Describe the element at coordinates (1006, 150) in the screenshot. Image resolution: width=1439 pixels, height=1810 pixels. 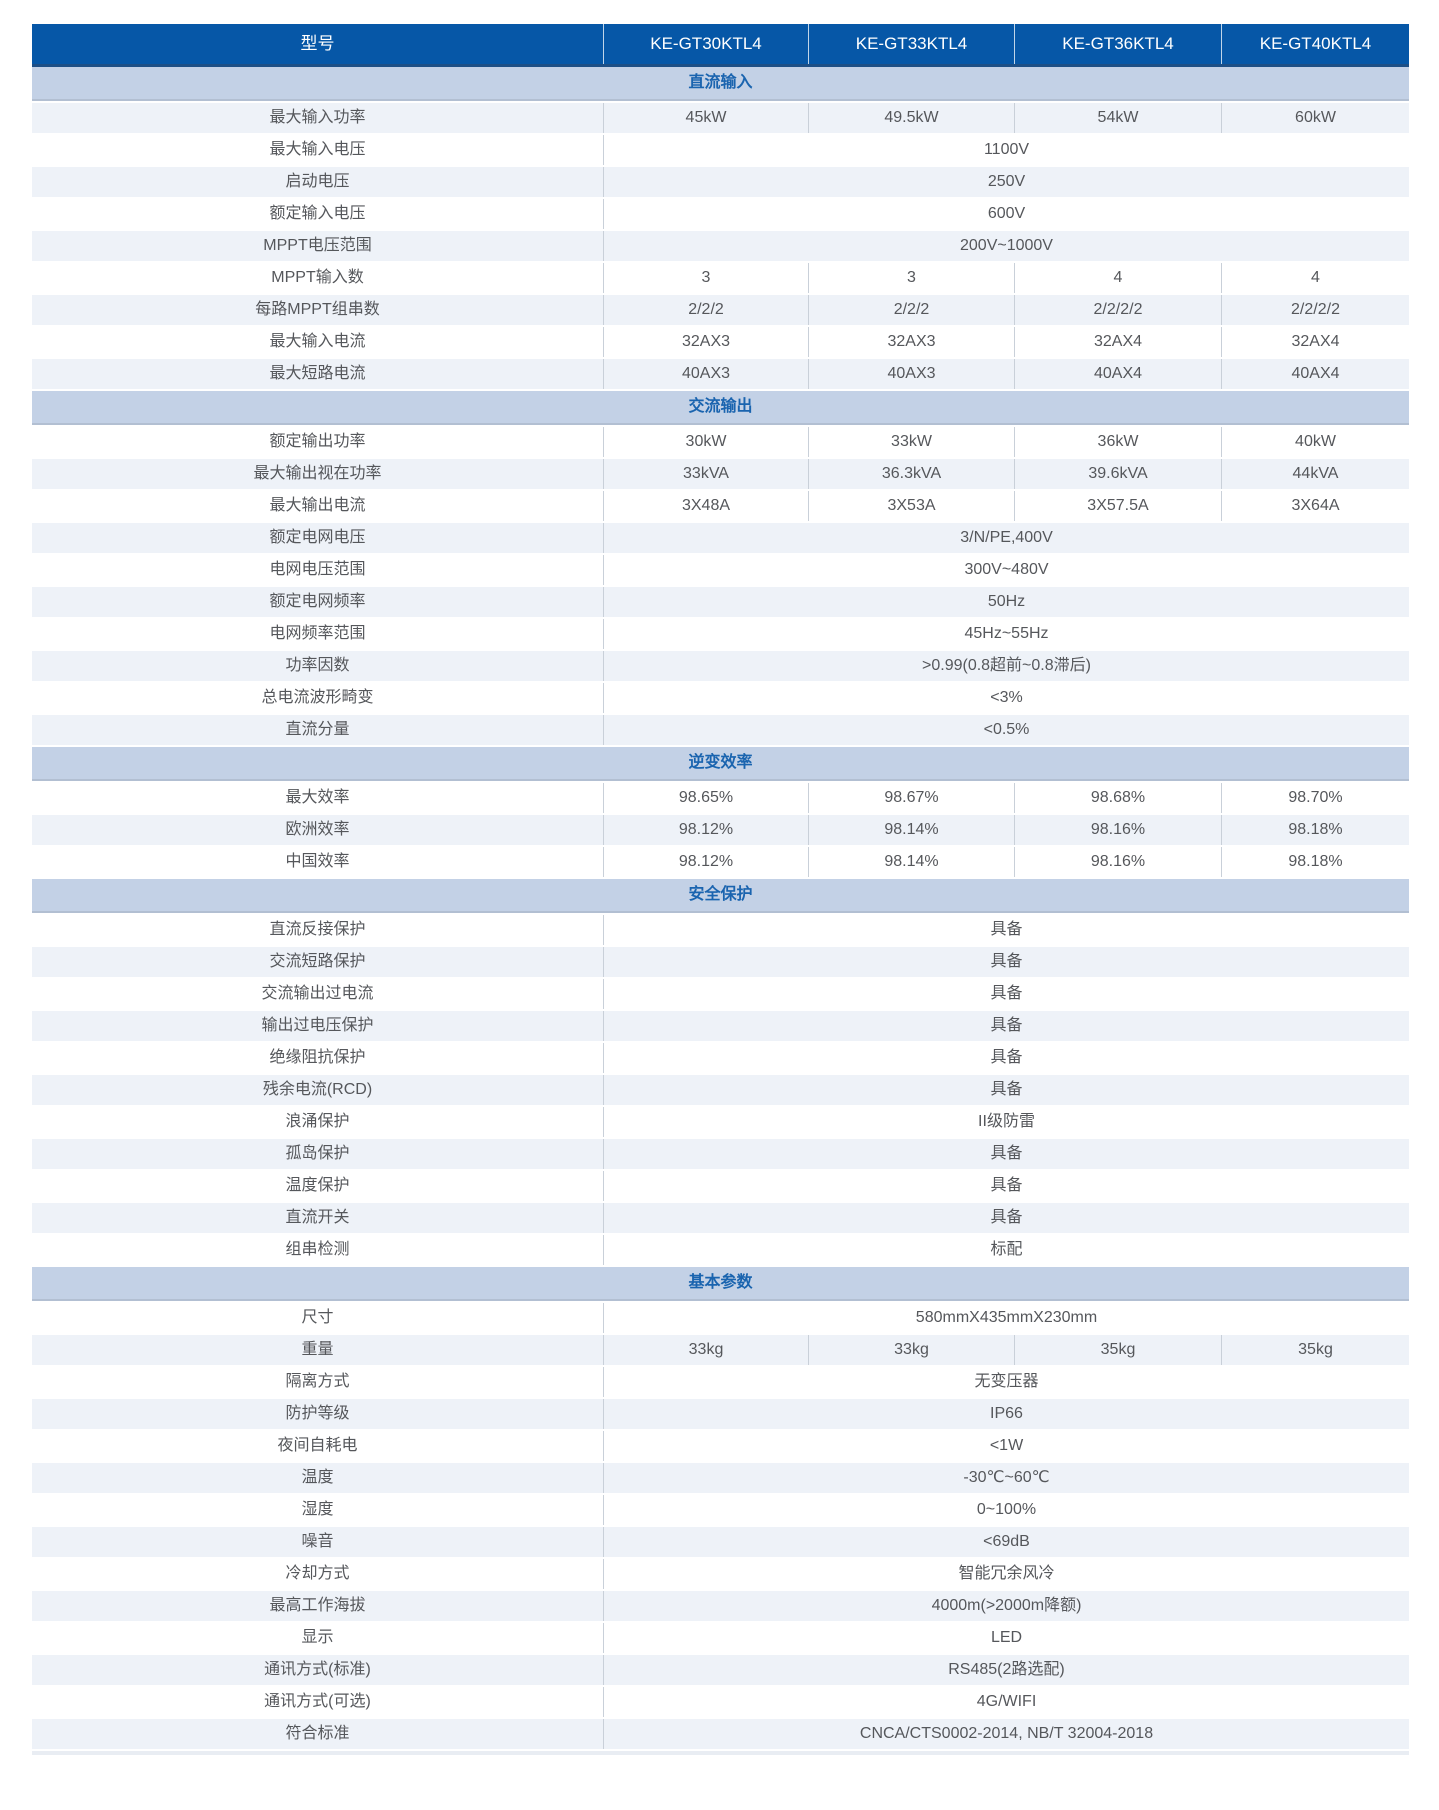
I see `spec-value-shared: 1100V` at that location.